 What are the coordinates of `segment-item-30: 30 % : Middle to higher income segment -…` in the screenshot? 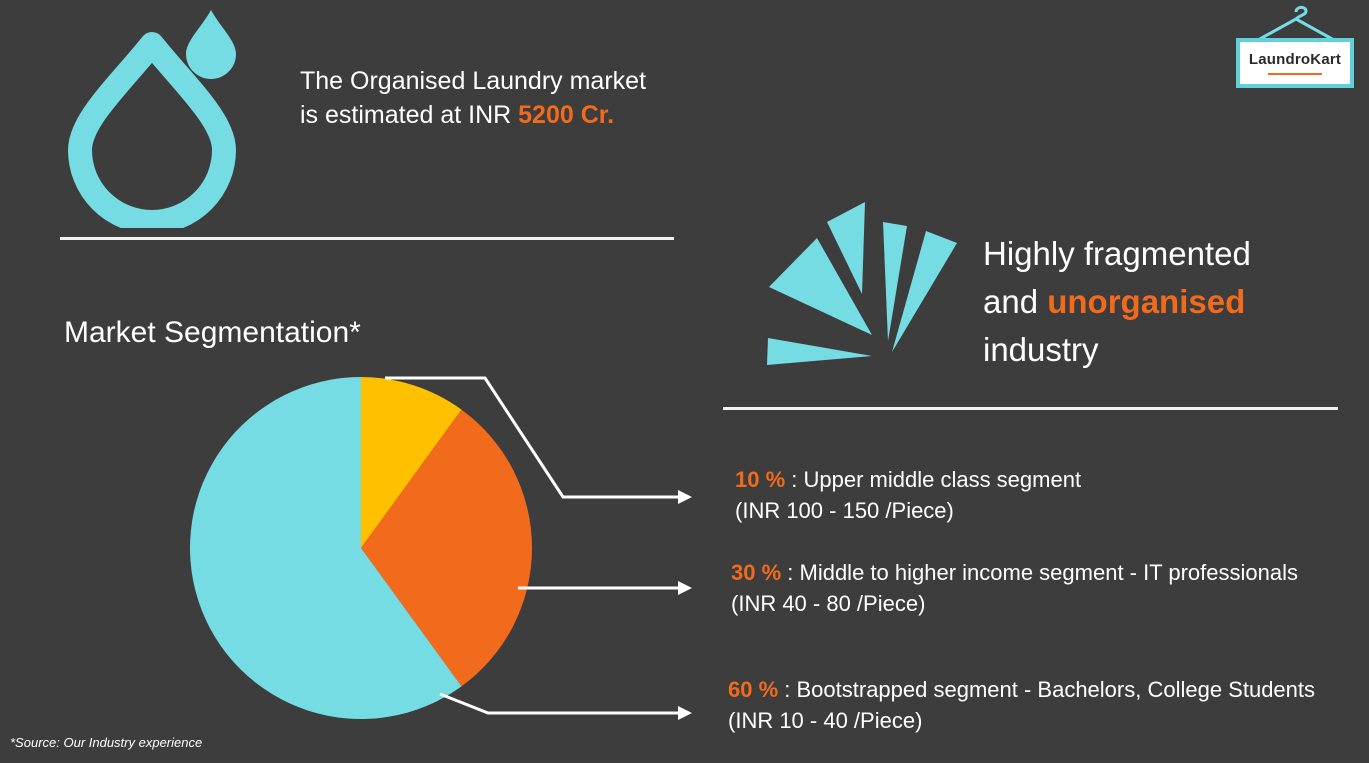 It's located at (1014, 588).